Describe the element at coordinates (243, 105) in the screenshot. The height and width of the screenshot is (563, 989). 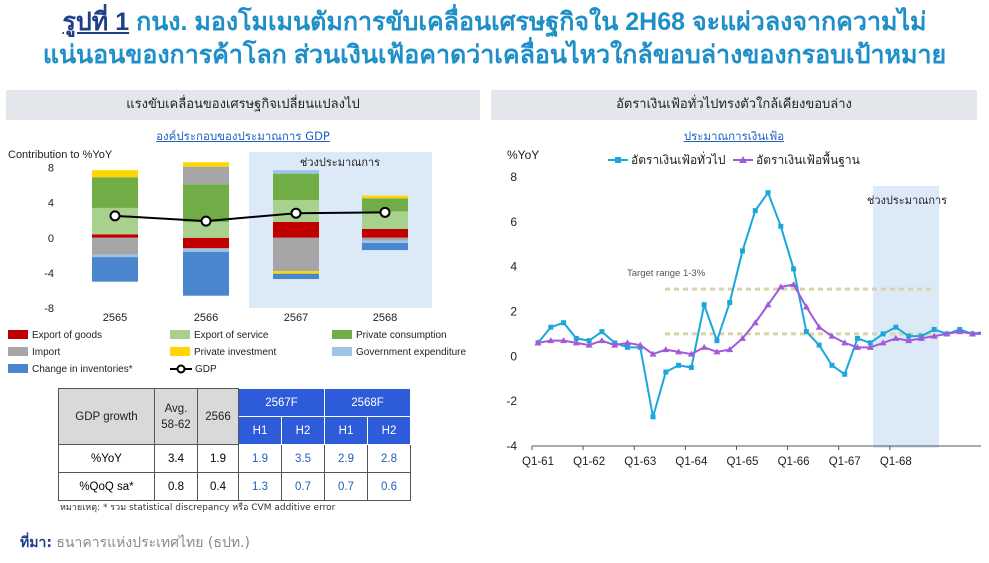
I see `left-panel-heading: แรงขับเคลื่อนของเศรษฐกิจเปลี่ยนแปลงไป` at that location.